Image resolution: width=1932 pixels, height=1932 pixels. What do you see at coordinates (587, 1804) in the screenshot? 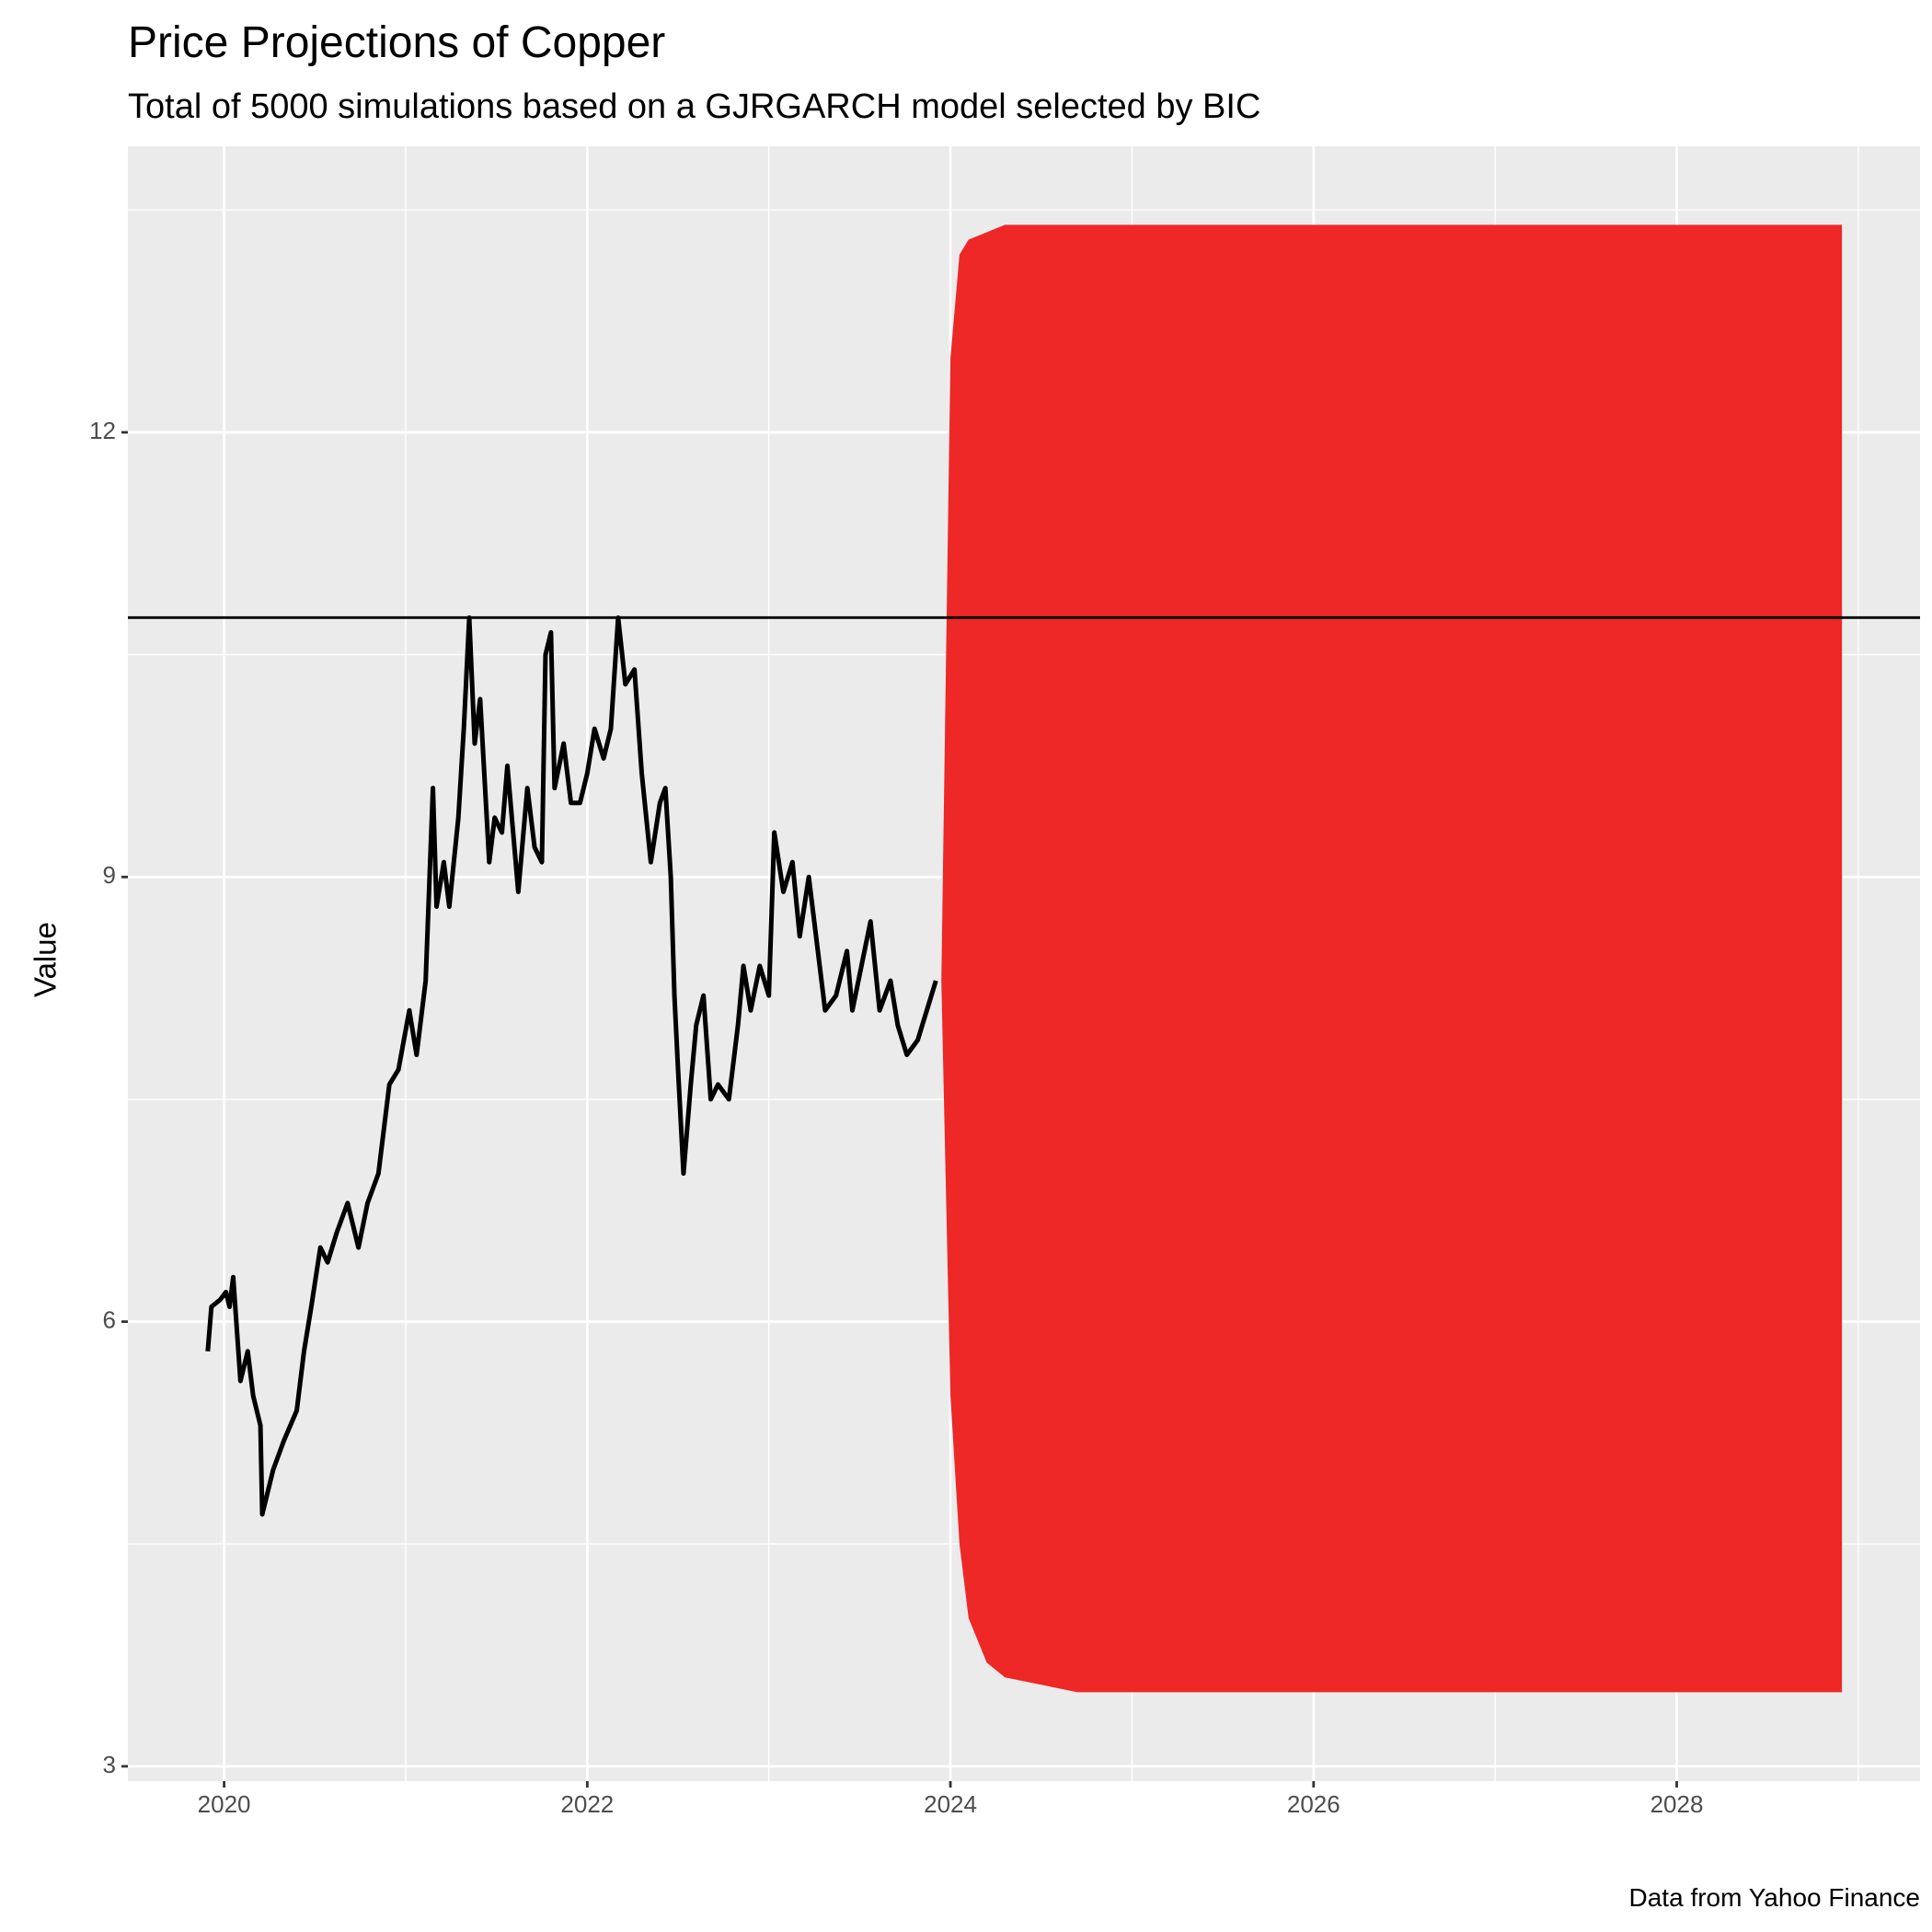
I see `x-tick-label: 2022` at bounding box center [587, 1804].